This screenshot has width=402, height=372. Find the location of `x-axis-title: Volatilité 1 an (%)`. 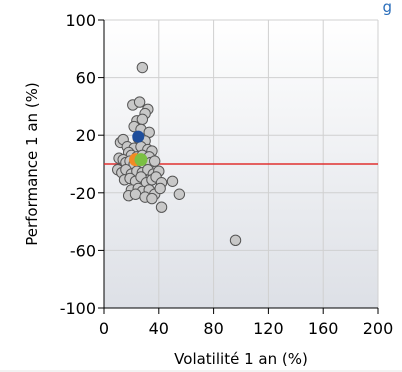

x-axis-title: Volatilité 1 an (%) is located at coordinates (241, 359).